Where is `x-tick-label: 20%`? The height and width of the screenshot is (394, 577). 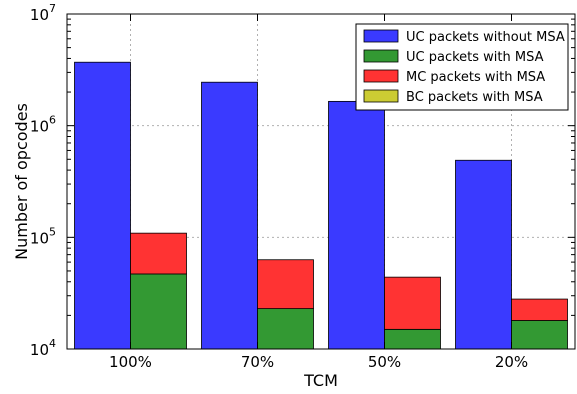 x-tick-label: 20% is located at coordinates (511, 362).